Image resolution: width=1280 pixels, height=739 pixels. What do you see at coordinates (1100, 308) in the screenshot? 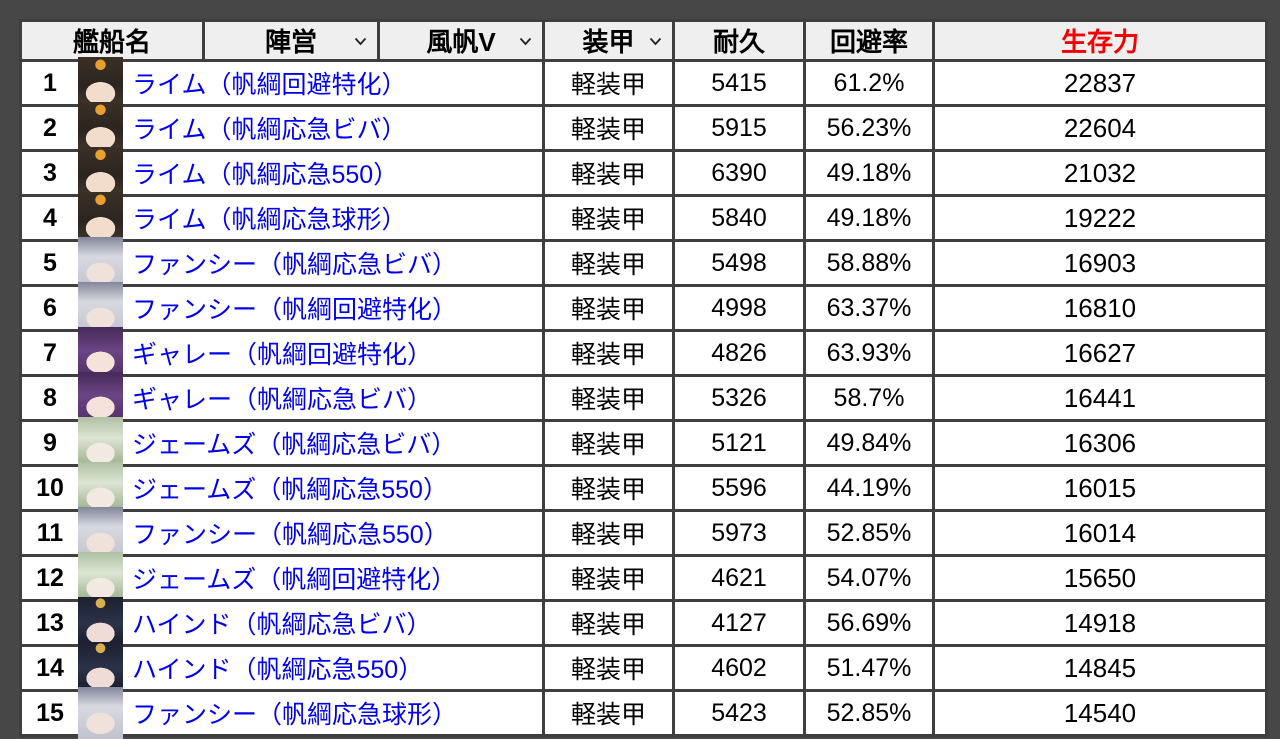
I see `survivability-cell: 16810` at bounding box center [1100, 308].